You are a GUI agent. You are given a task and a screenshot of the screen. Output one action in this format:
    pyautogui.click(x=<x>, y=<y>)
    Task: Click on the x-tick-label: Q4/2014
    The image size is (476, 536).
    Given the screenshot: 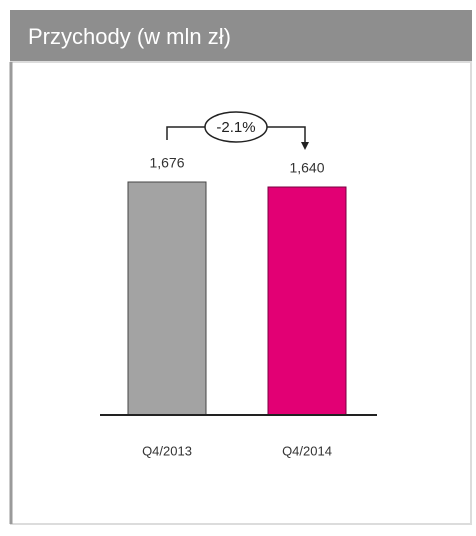 What is the action you would take?
    pyautogui.click(x=307, y=450)
    